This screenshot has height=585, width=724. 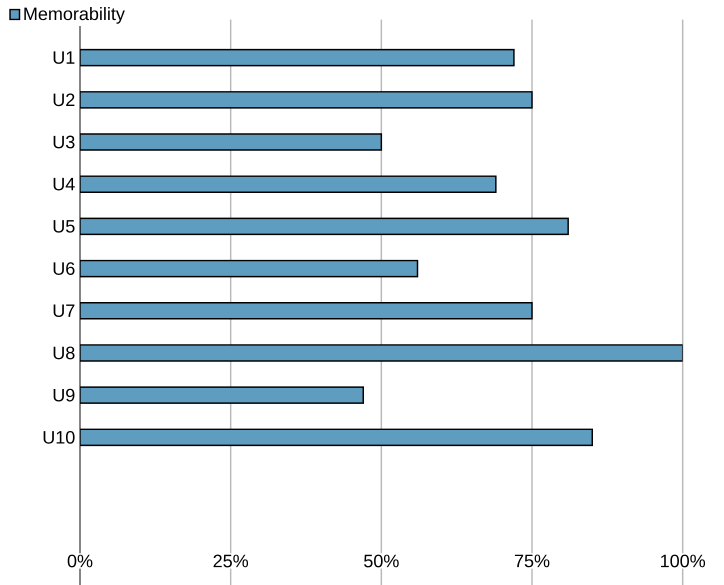 I want to click on x-tick-label: 0%, so click(x=80, y=561).